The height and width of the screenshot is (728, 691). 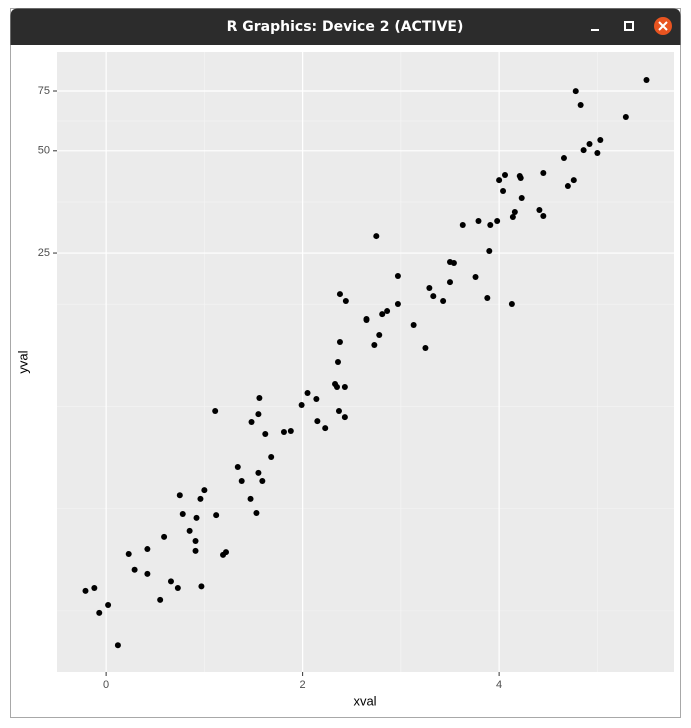 I want to click on close-icon, so click(x=663, y=26).